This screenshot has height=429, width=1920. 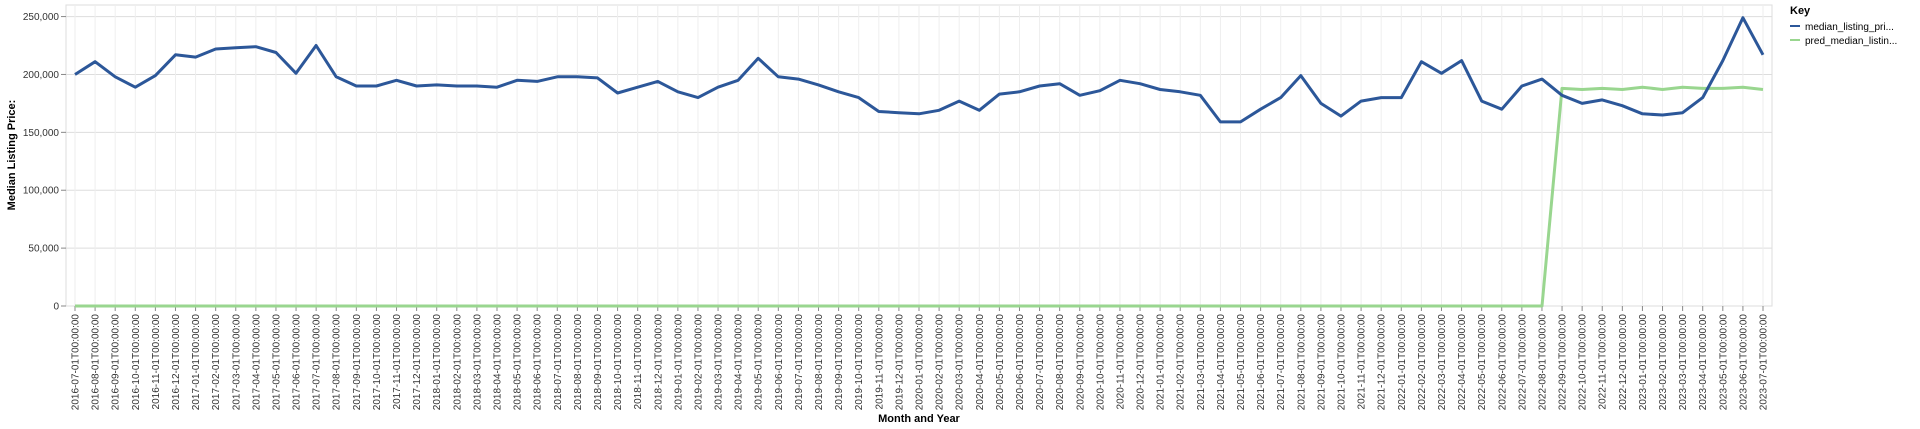 I want to click on x-tick-label: 2019-03-01T00:00:00, so click(x=719, y=362).